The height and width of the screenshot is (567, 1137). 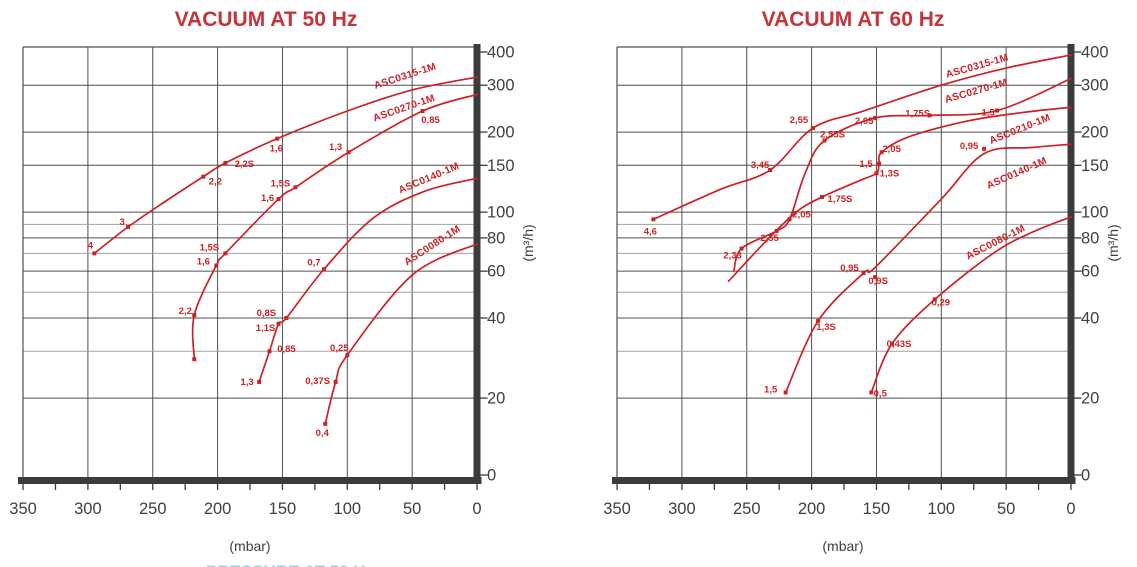 I want to click on power-label: 3,45, so click(x=760, y=165).